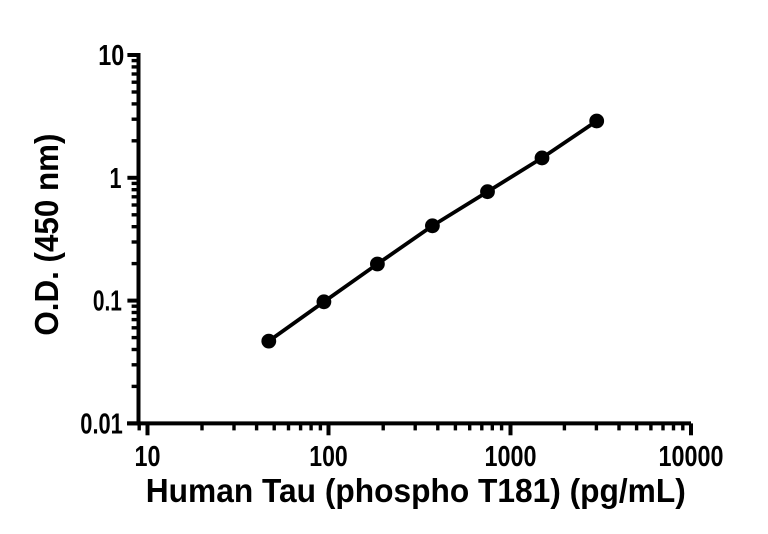 This screenshot has width=768, height=534. Describe the element at coordinates (328, 457) in the screenshot. I see `svg-text: 100` at that location.